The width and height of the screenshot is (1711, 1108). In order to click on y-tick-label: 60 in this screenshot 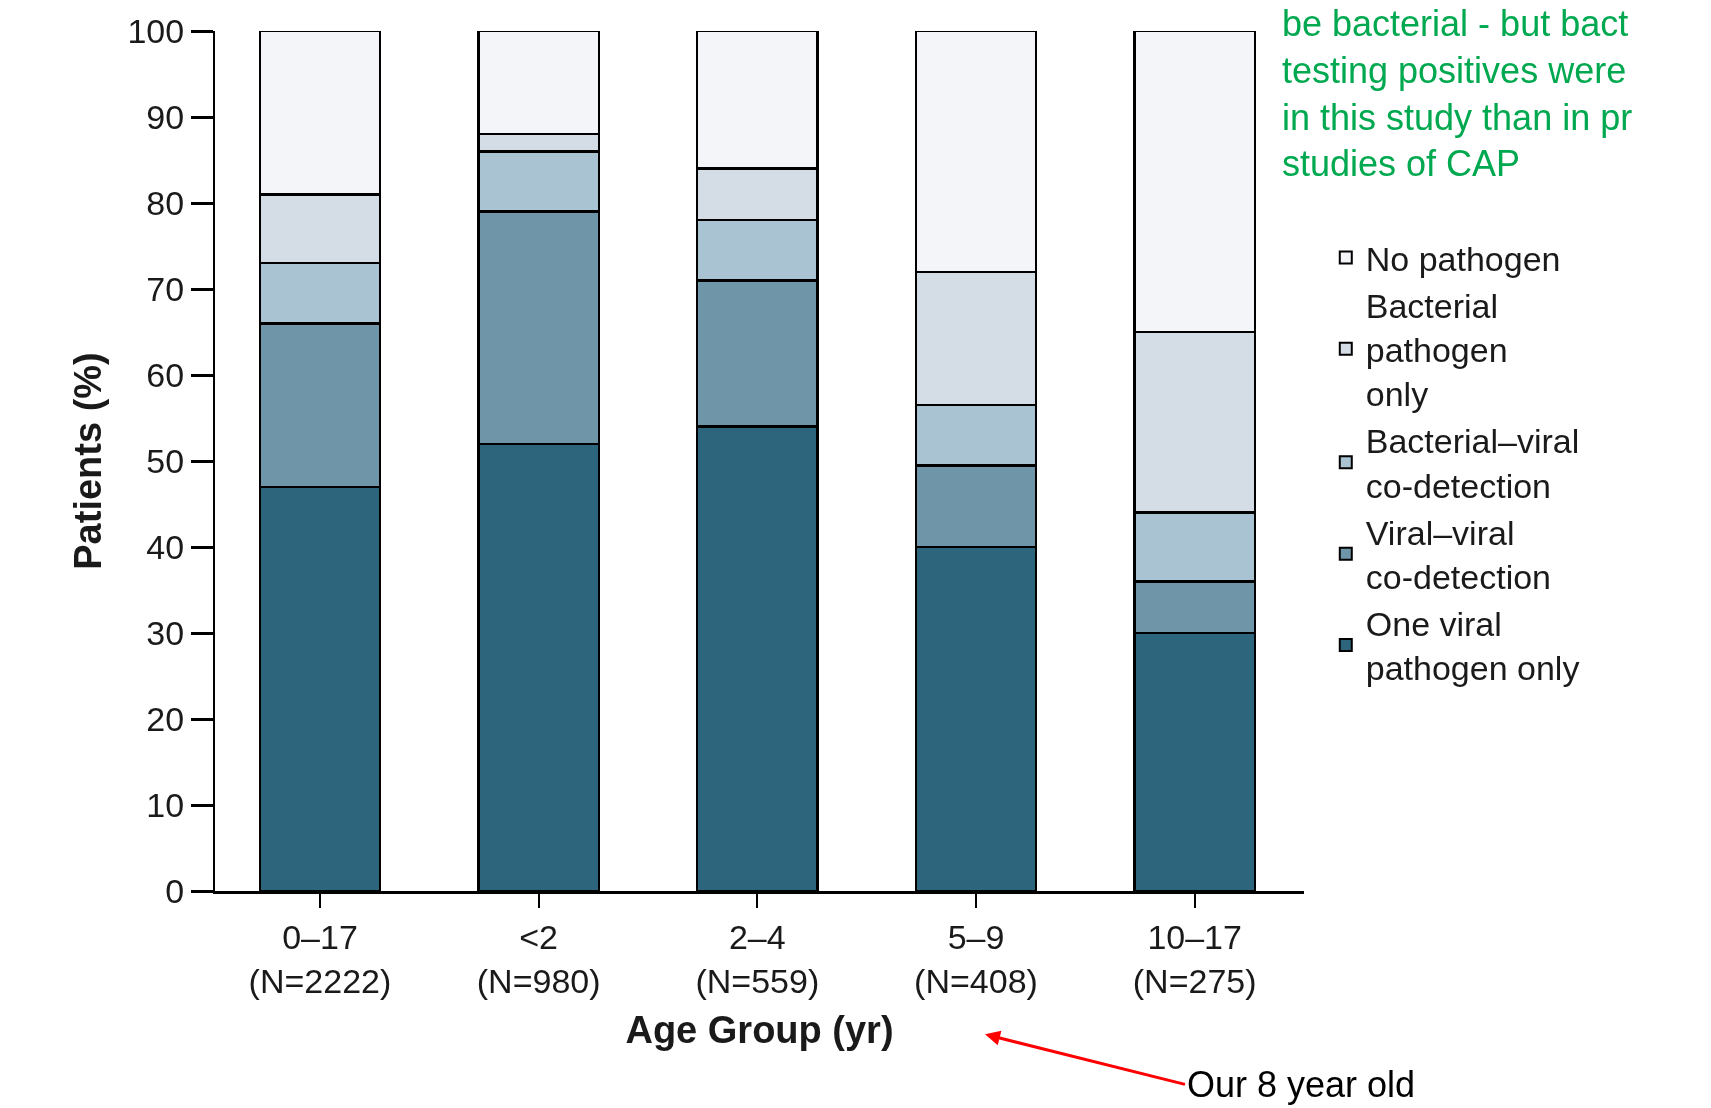, I will do `click(165, 374)`.